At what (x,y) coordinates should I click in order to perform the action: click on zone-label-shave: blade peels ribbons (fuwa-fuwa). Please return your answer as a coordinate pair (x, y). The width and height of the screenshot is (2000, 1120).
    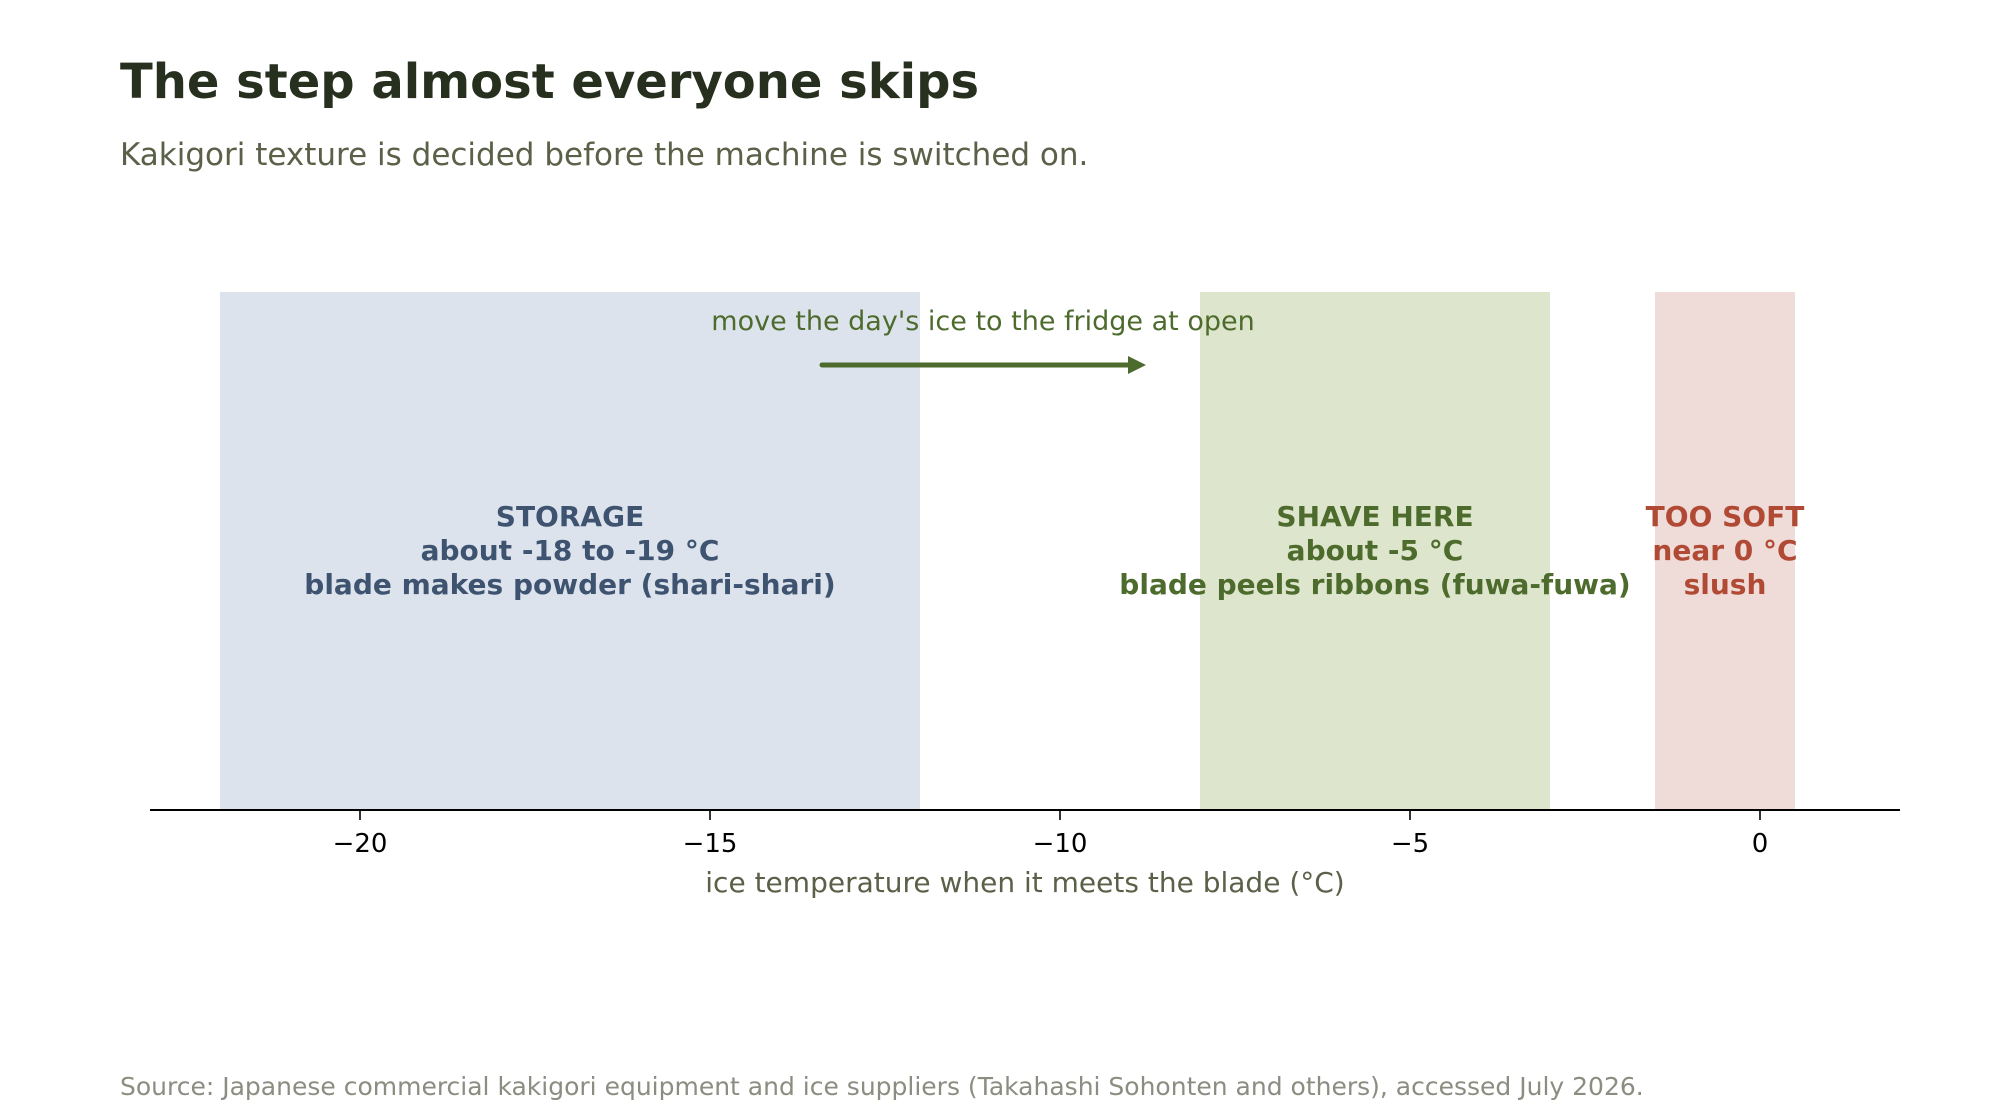
    Looking at the image, I should click on (1374, 584).